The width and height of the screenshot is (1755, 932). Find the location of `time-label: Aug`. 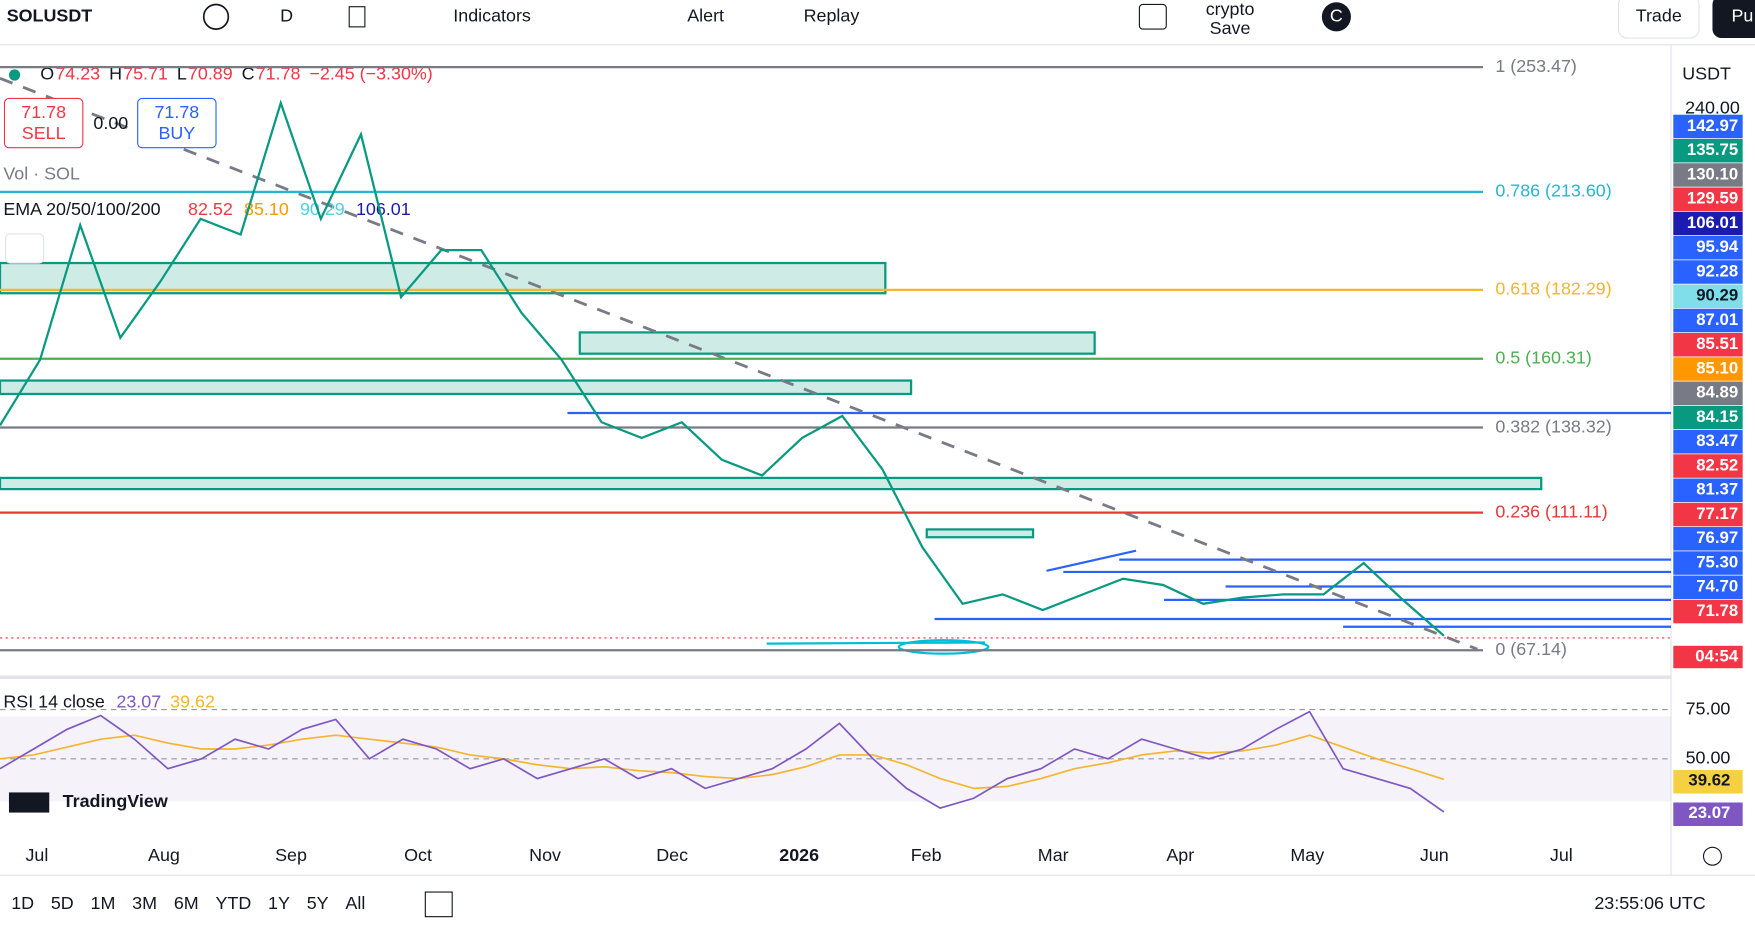

time-label: Aug is located at coordinates (164, 855).